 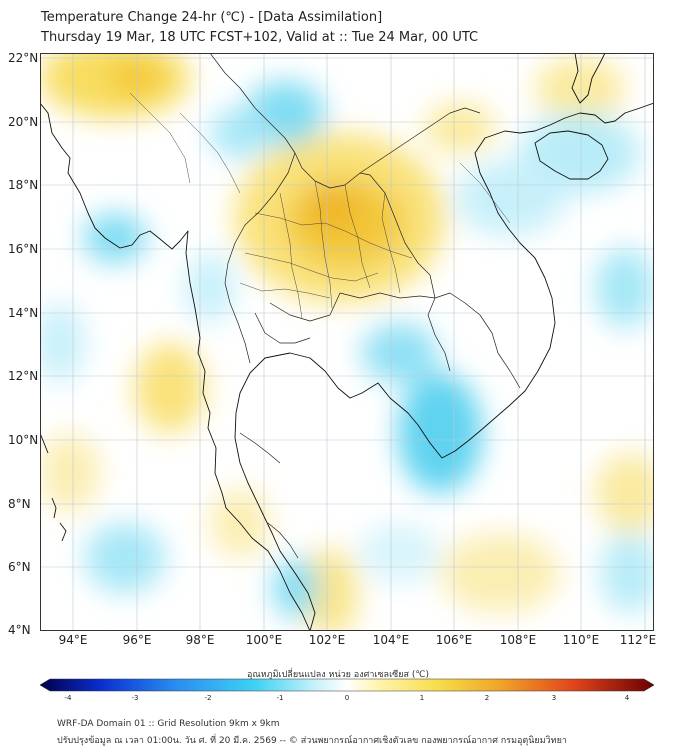 I want to click on colorbar-ramp, so click(x=347, y=685).